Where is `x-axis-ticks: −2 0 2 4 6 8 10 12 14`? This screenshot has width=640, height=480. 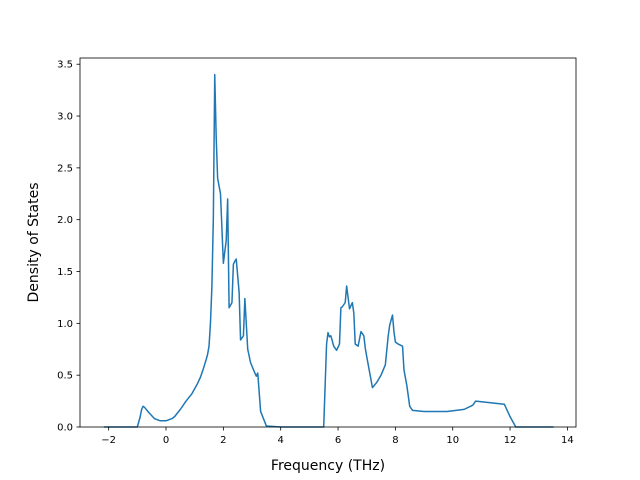
x-axis-ticks: −2 0 2 4 6 8 10 12 14 is located at coordinates (337, 436).